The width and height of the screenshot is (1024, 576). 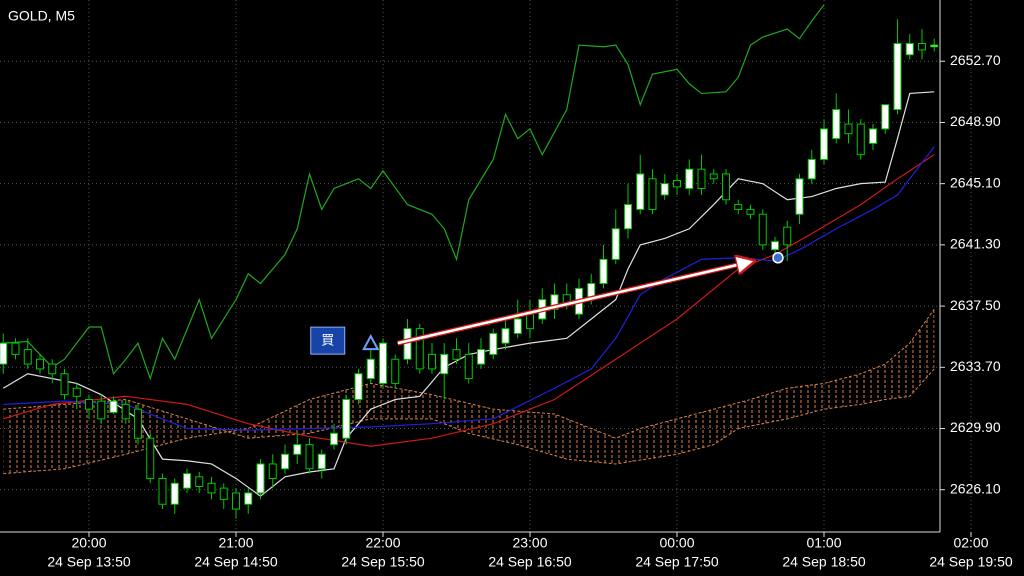 What do you see at coordinates (382, 543) in the screenshot?
I see `time-label: 22:00` at bounding box center [382, 543].